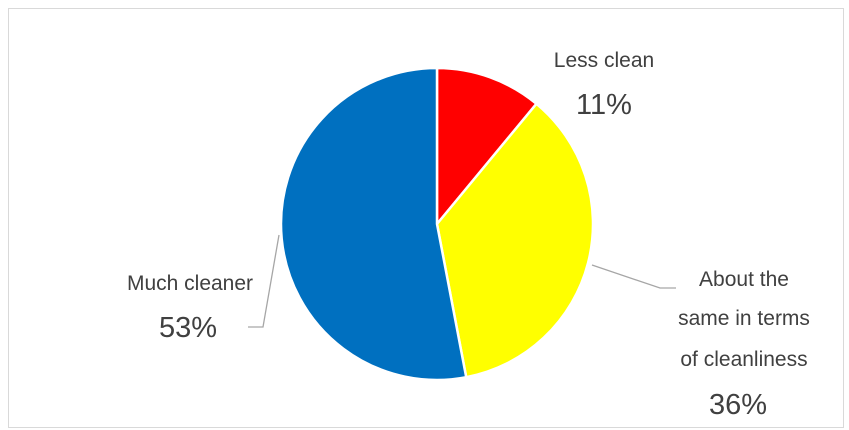  Describe the element at coordinates (188, 328) in the screenshot. I see `label-much-cleaner-pct: 53%` at that location.